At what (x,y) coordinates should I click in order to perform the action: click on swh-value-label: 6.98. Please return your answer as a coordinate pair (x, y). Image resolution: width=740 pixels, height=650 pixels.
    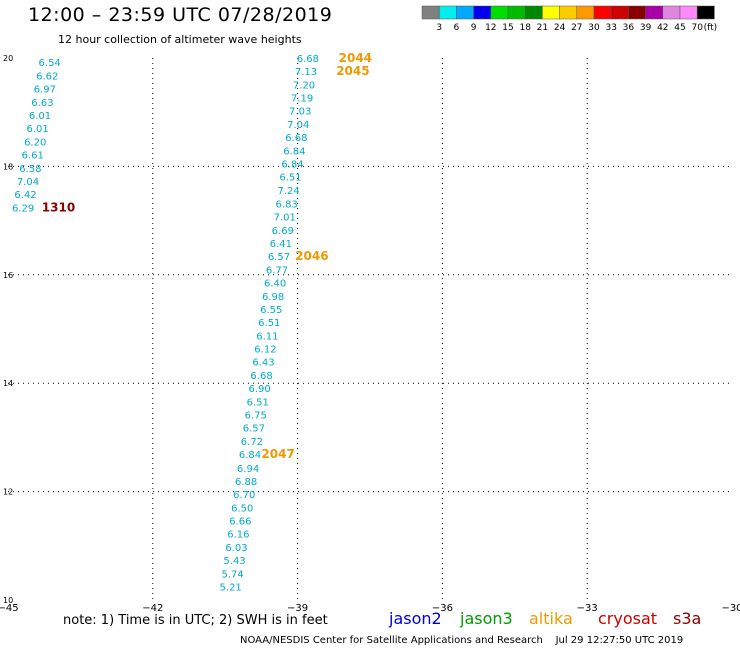
    Looking at the image, I should click on (273, 297).